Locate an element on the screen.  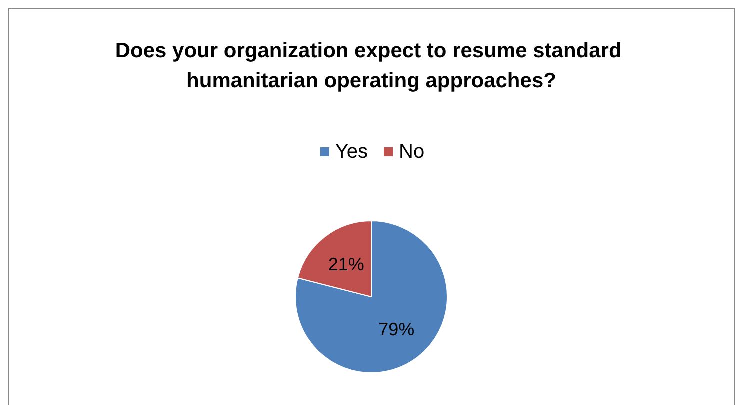
legend-label: Yes is located at coordinates (351, 152).